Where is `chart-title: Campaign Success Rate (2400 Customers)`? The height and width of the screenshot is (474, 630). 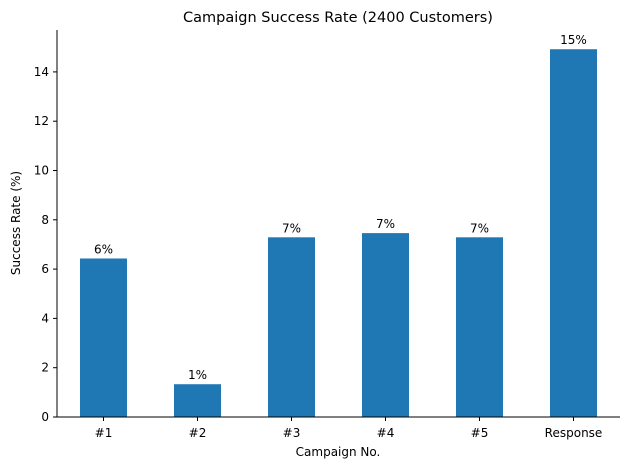 chart-title: Campaign Success Rate (2400 Customers) is located at coordinates (338, 18).